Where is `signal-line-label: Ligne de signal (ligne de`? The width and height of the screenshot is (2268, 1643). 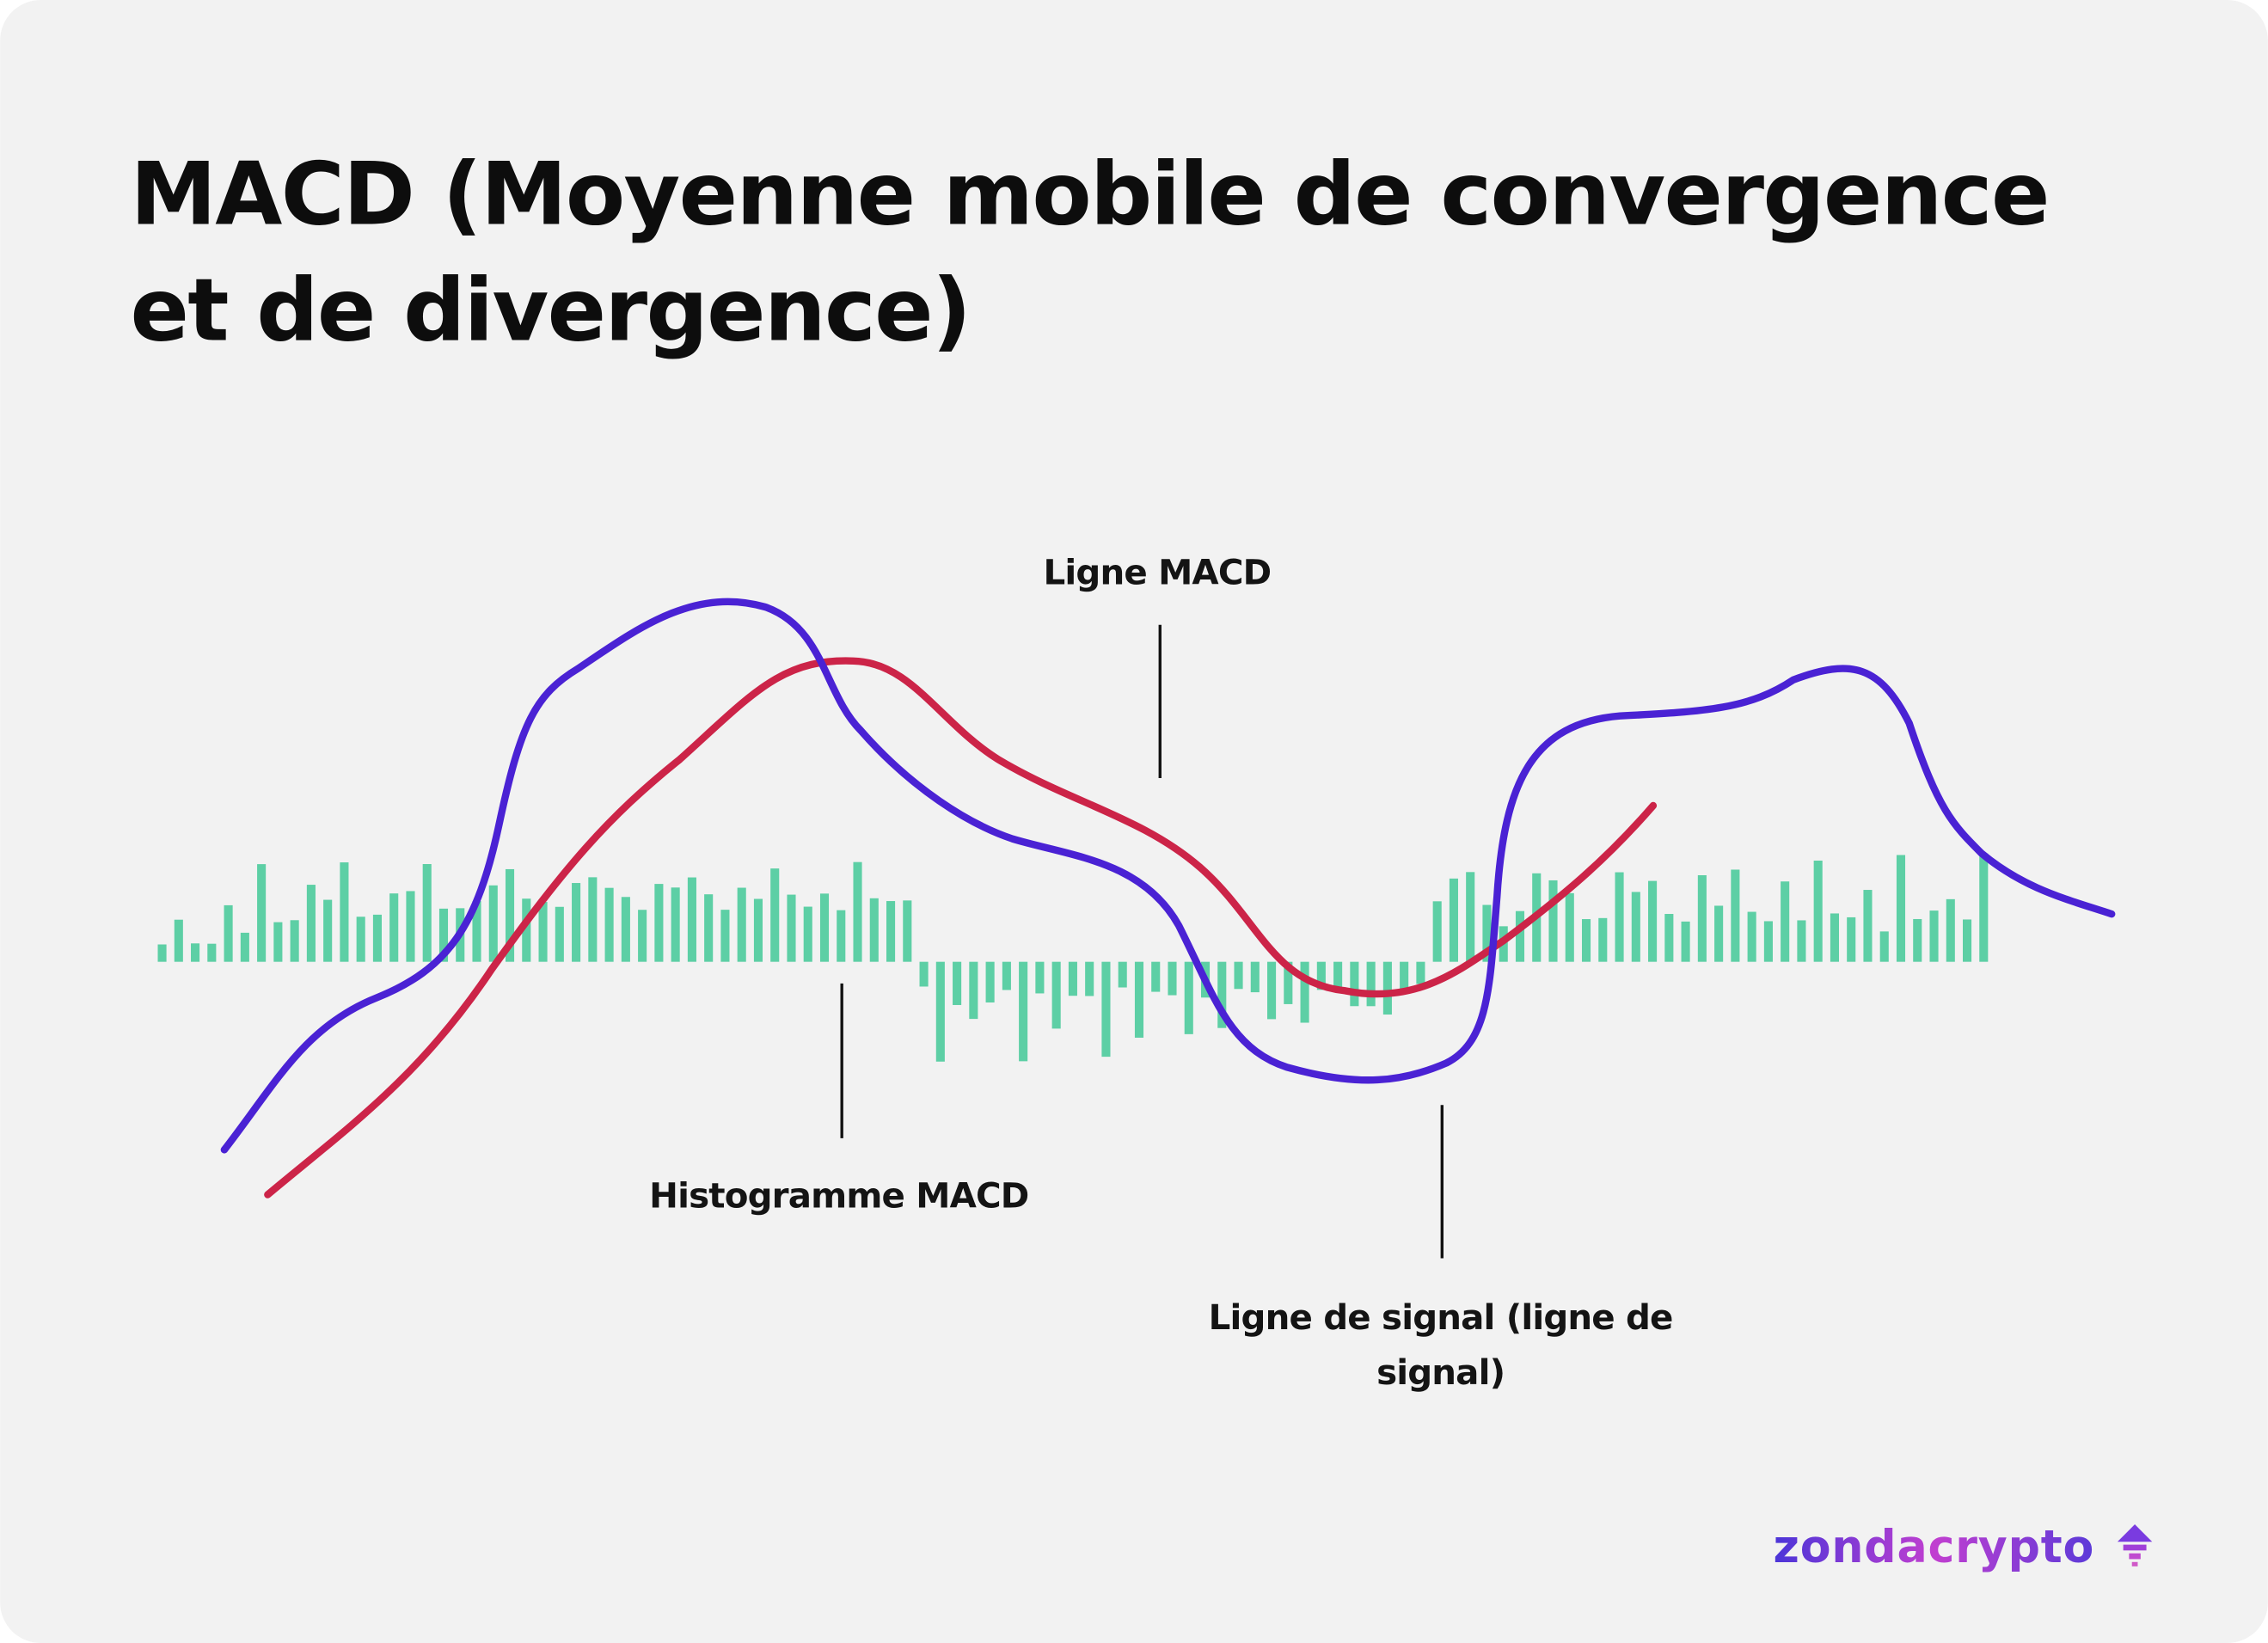
signal-line-label: Ligne de signal (ligne de is located at coordinates (1441, 1317).